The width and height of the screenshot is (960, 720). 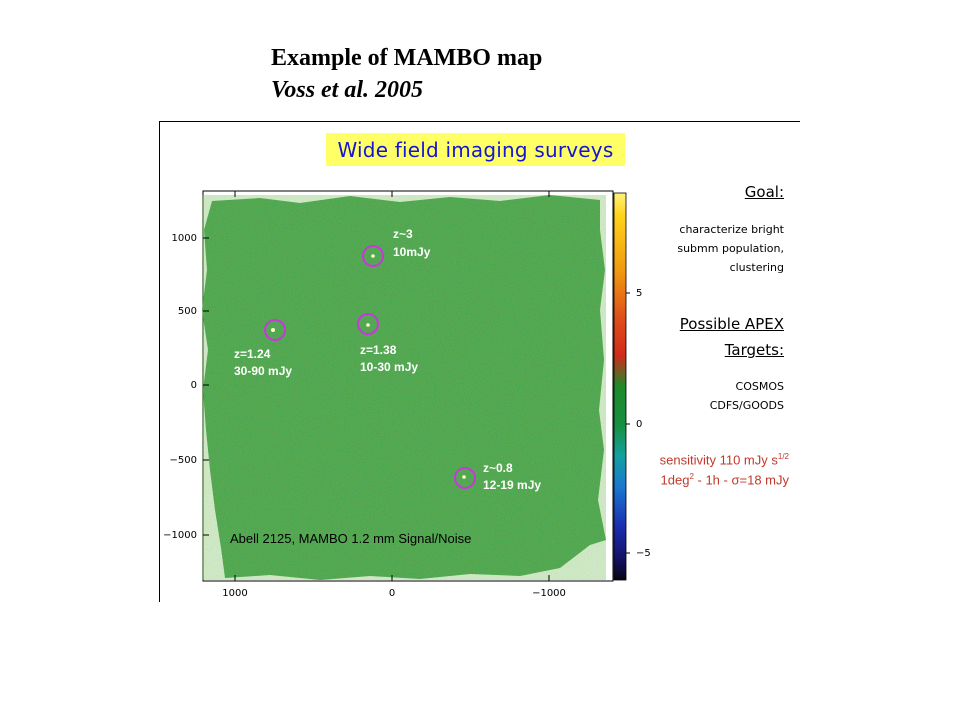 What do you see at coordinates (350, 538) in the screenshot?
I see `map-caption: Abell 2125, MAMBO 1.2 mm Signal/Noise` at bounding box center [350, 538].